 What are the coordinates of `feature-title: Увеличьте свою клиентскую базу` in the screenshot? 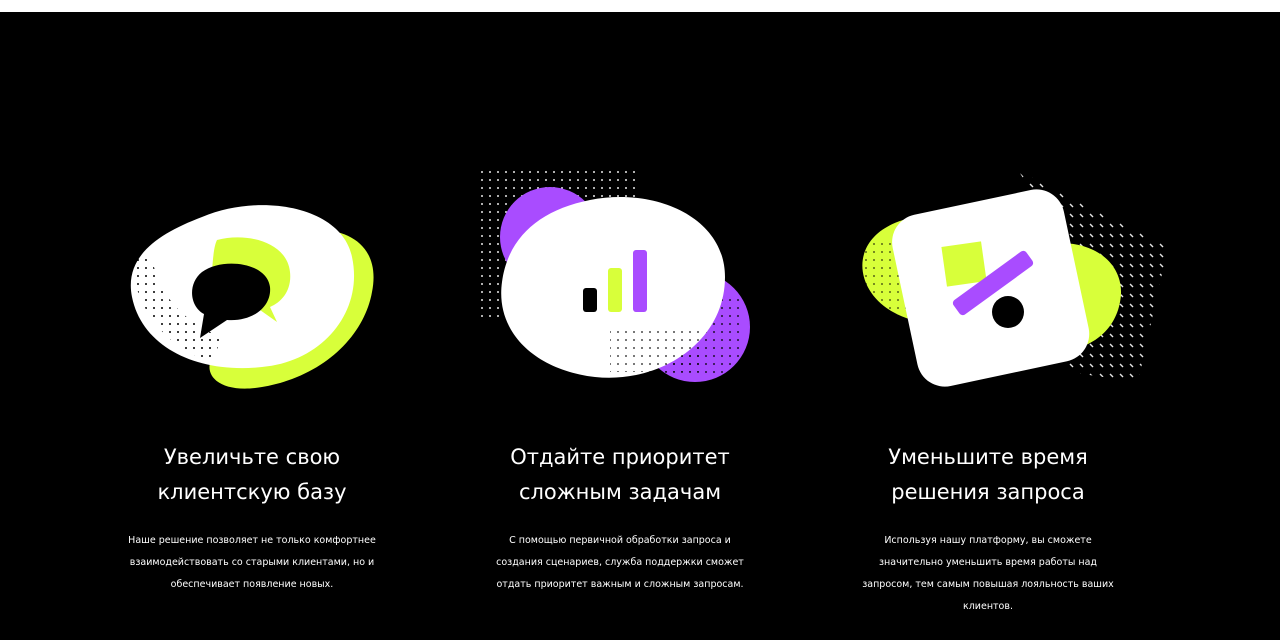 It's located at (252, 474).